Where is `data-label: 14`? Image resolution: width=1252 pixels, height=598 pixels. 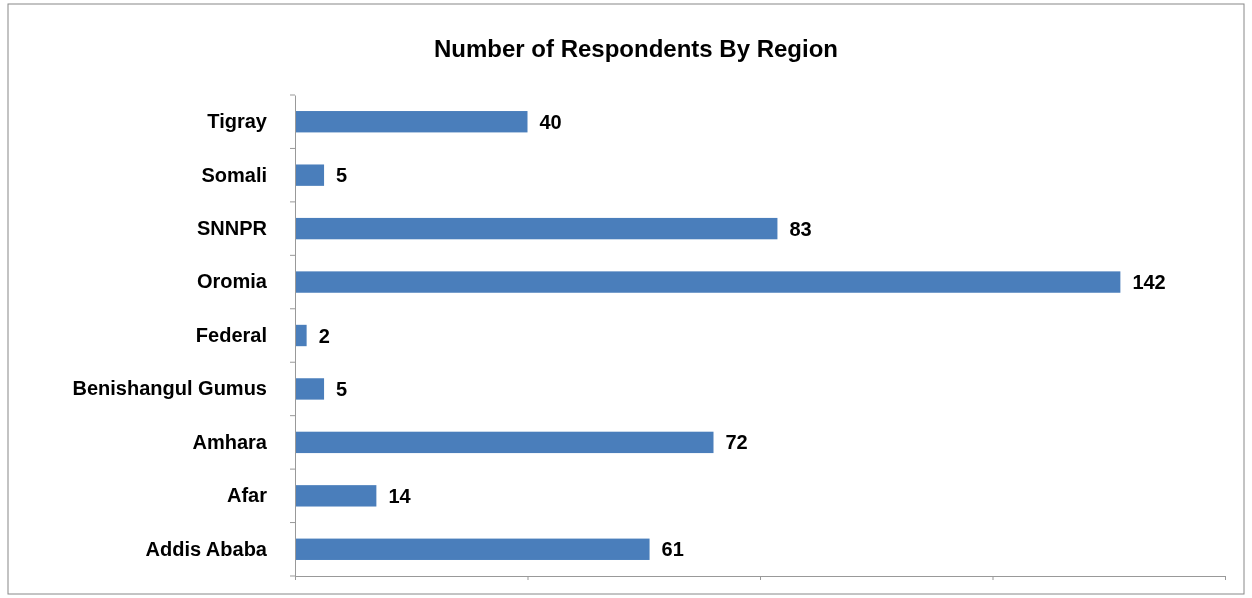
data-label: 14 is located at coordinates (400, 495).